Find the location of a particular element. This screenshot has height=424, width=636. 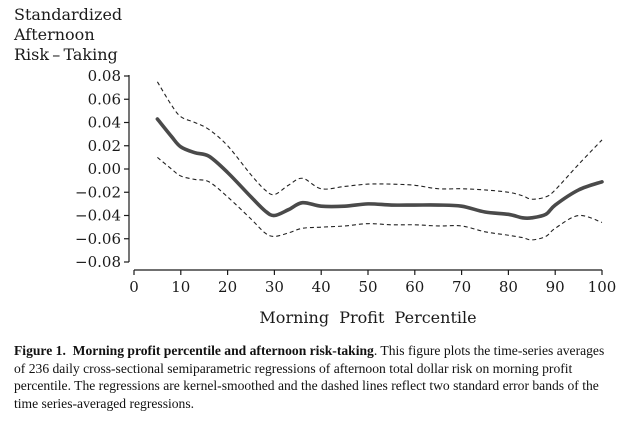

x-tick-label: 100 is located at coordinates (602, 287).